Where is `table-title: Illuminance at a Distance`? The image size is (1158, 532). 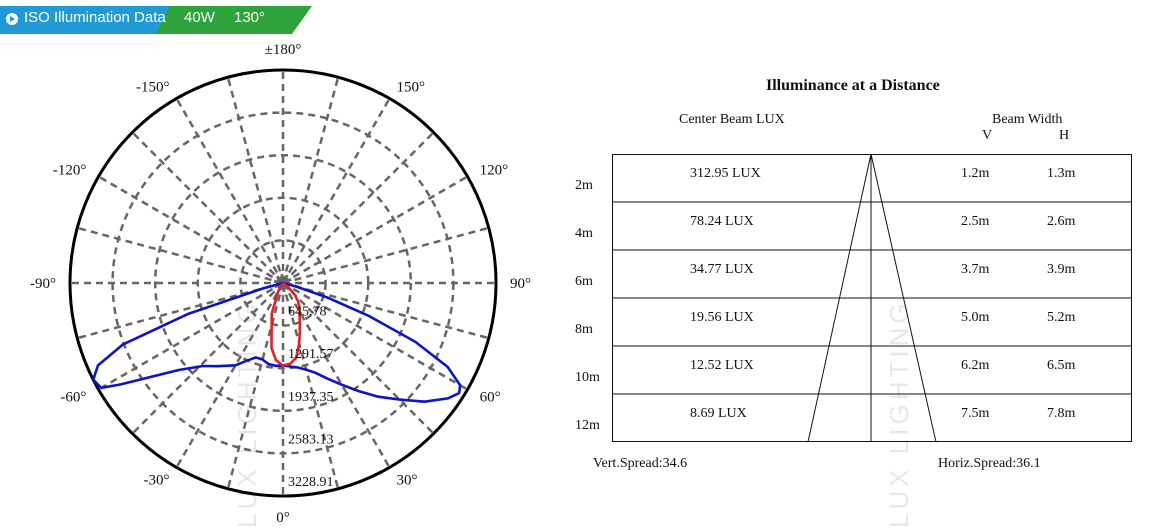
table-title: Illuminance at a Distance is located at coordinates (853, 85).